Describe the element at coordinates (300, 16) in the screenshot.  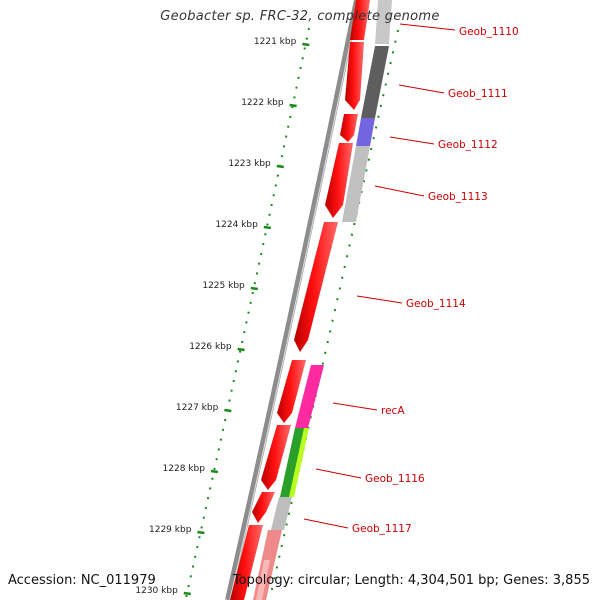
I see `genome-title: Geobacter sp. FRC-32, complete genome` at that location.